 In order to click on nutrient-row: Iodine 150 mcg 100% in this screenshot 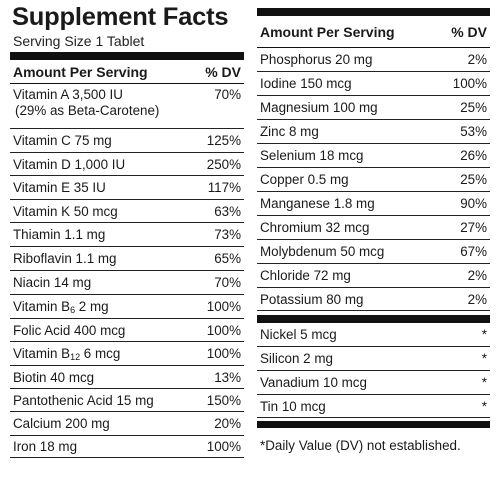, I will do `click(373, 84)`.